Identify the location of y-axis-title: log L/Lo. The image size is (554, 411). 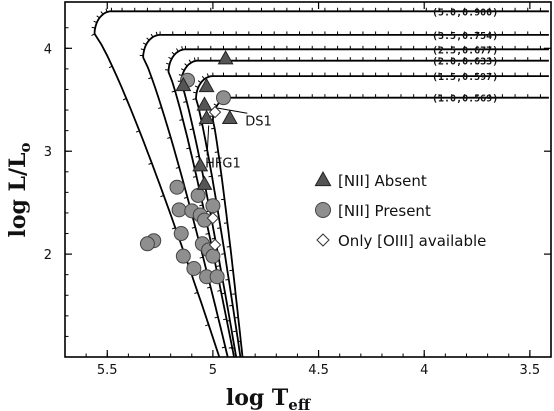
(19, 189).